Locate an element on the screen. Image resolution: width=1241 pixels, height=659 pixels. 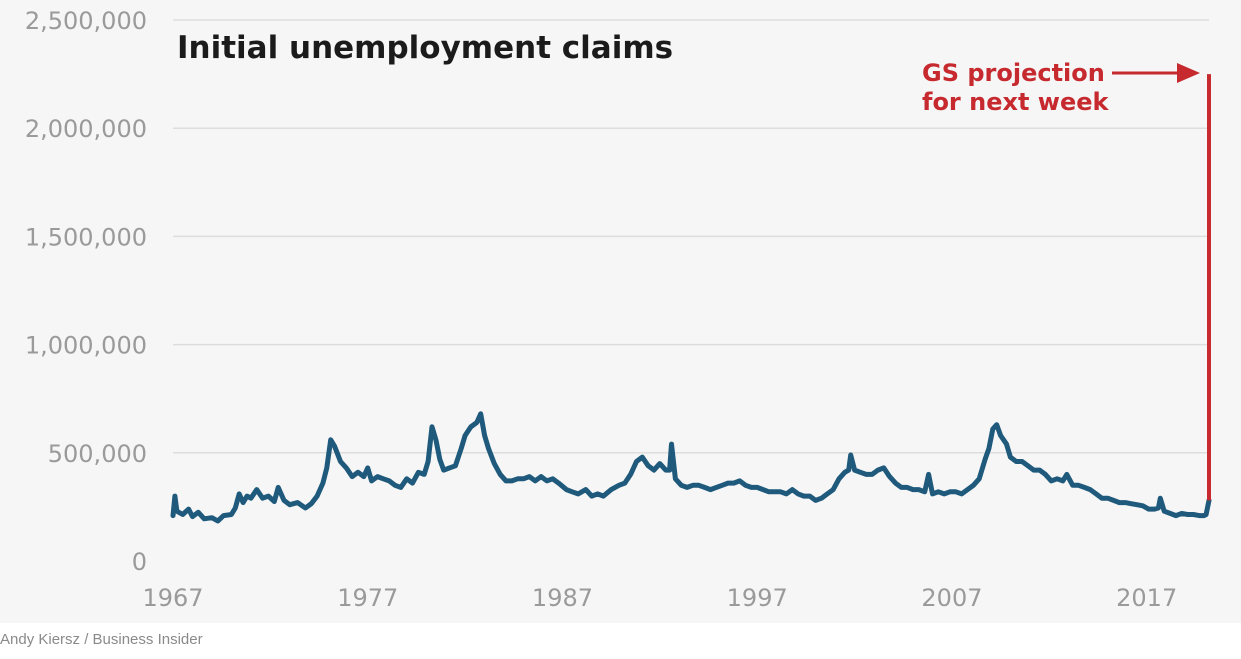
source-credit: Andy Kiersz / Business Insider is located at coordinates (101, 639).